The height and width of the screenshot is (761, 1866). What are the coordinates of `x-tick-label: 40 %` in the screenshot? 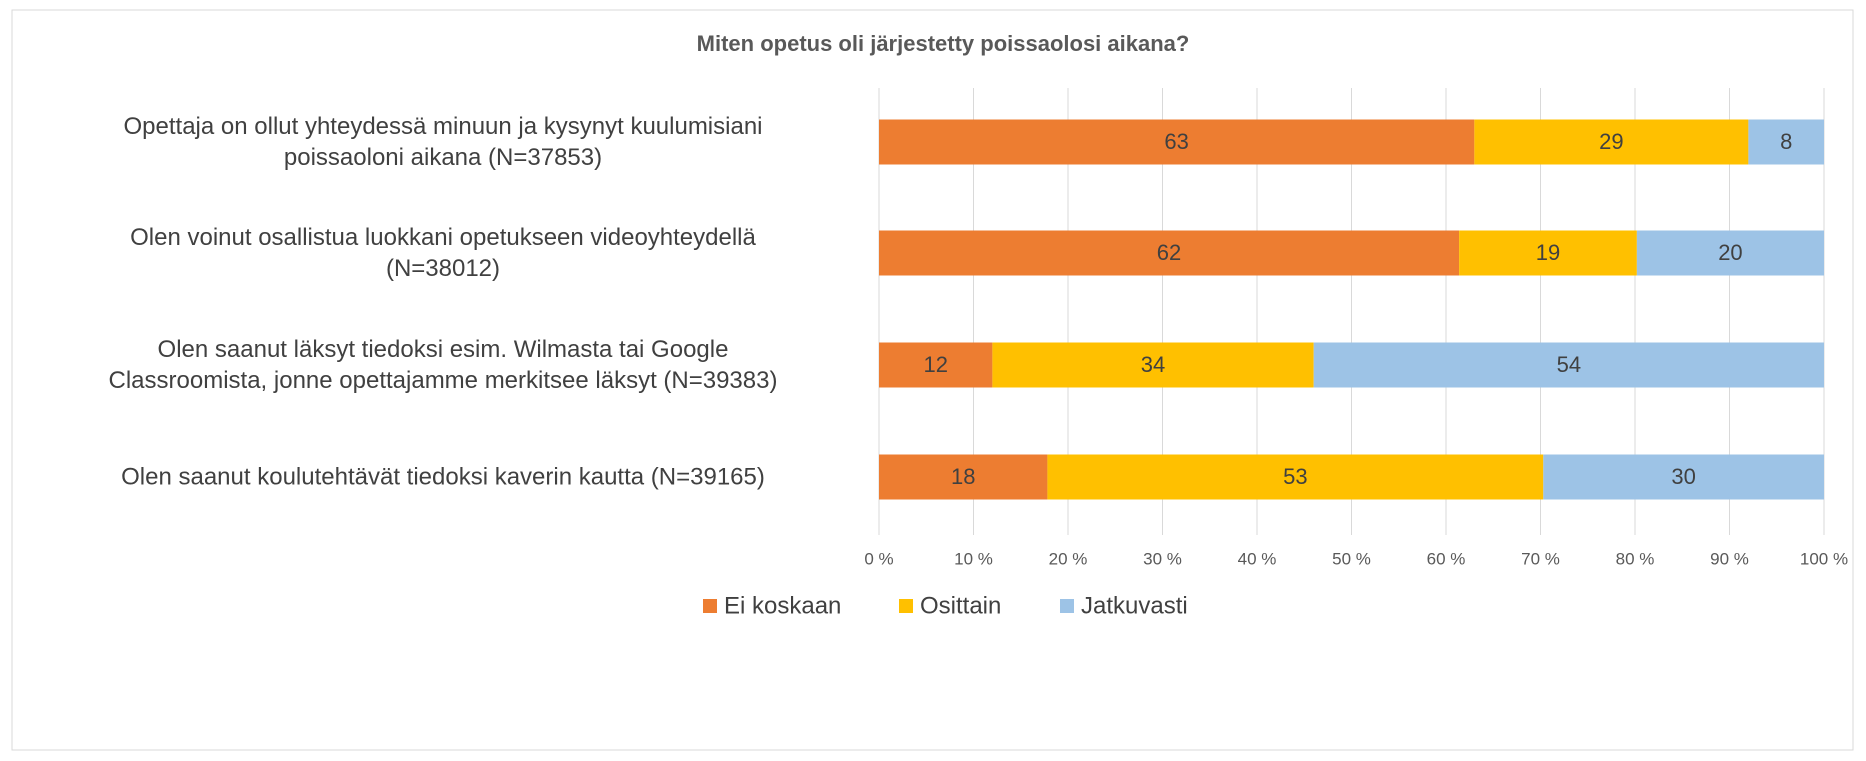 It's located at (1257, 558).